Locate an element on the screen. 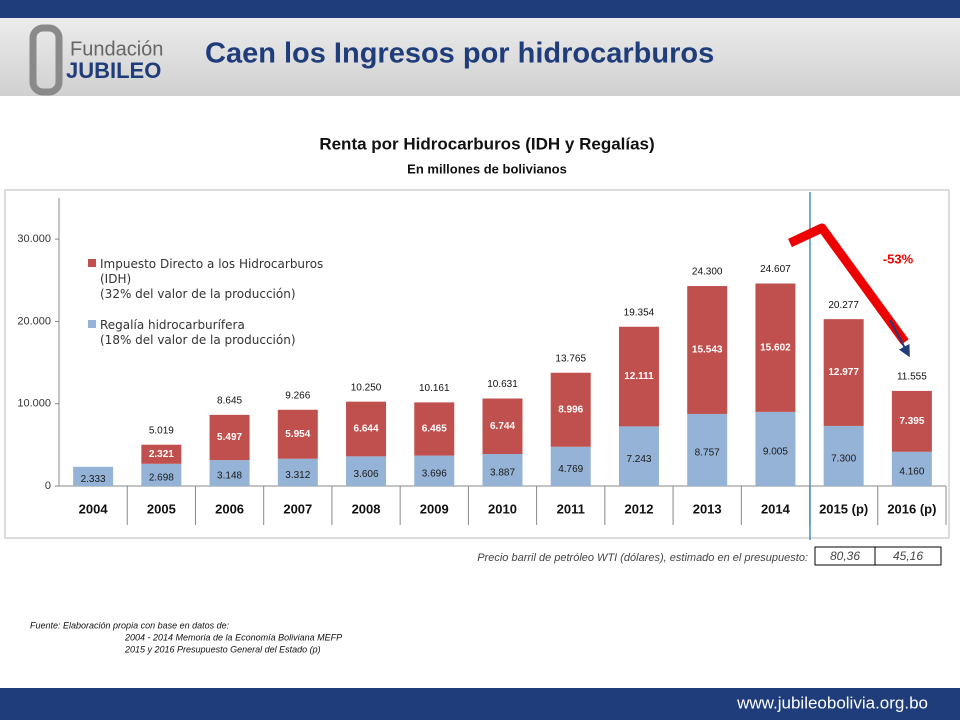 The height and width of the screenshot is (720, 960). x-tick-label: 2009 is located at coordinates (434, 508).